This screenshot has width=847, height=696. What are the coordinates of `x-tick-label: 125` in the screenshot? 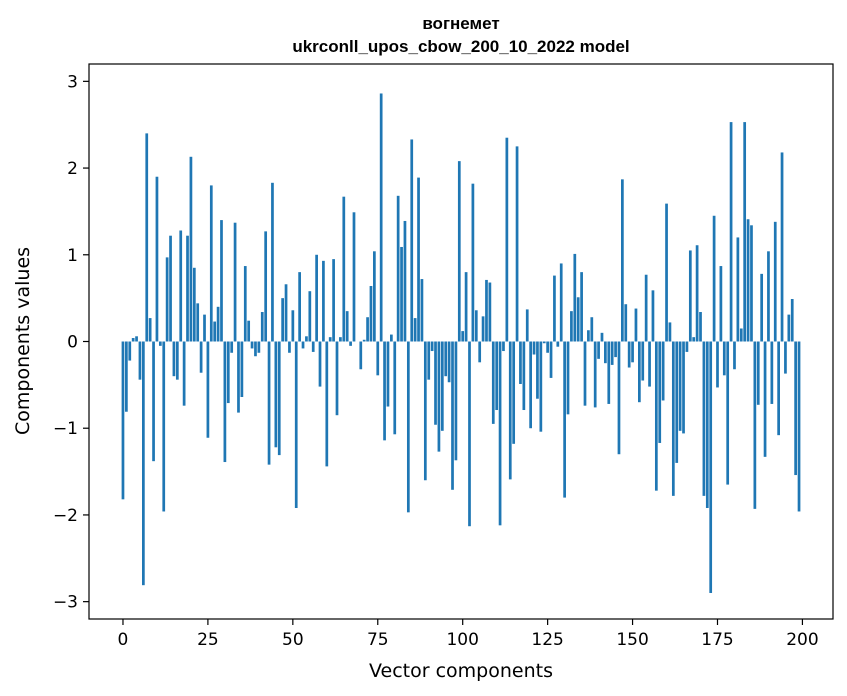 It's located at (547, 640).